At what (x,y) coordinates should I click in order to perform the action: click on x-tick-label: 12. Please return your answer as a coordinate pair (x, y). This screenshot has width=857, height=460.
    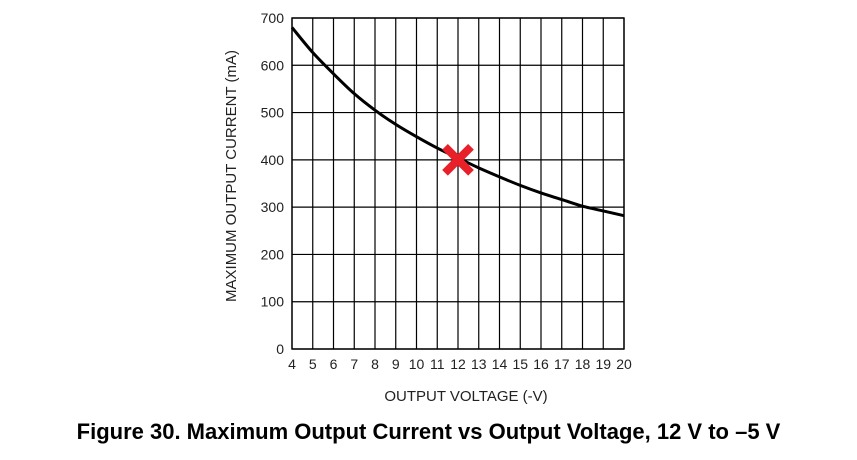
    Looking at the image, I should click on (458, 364).